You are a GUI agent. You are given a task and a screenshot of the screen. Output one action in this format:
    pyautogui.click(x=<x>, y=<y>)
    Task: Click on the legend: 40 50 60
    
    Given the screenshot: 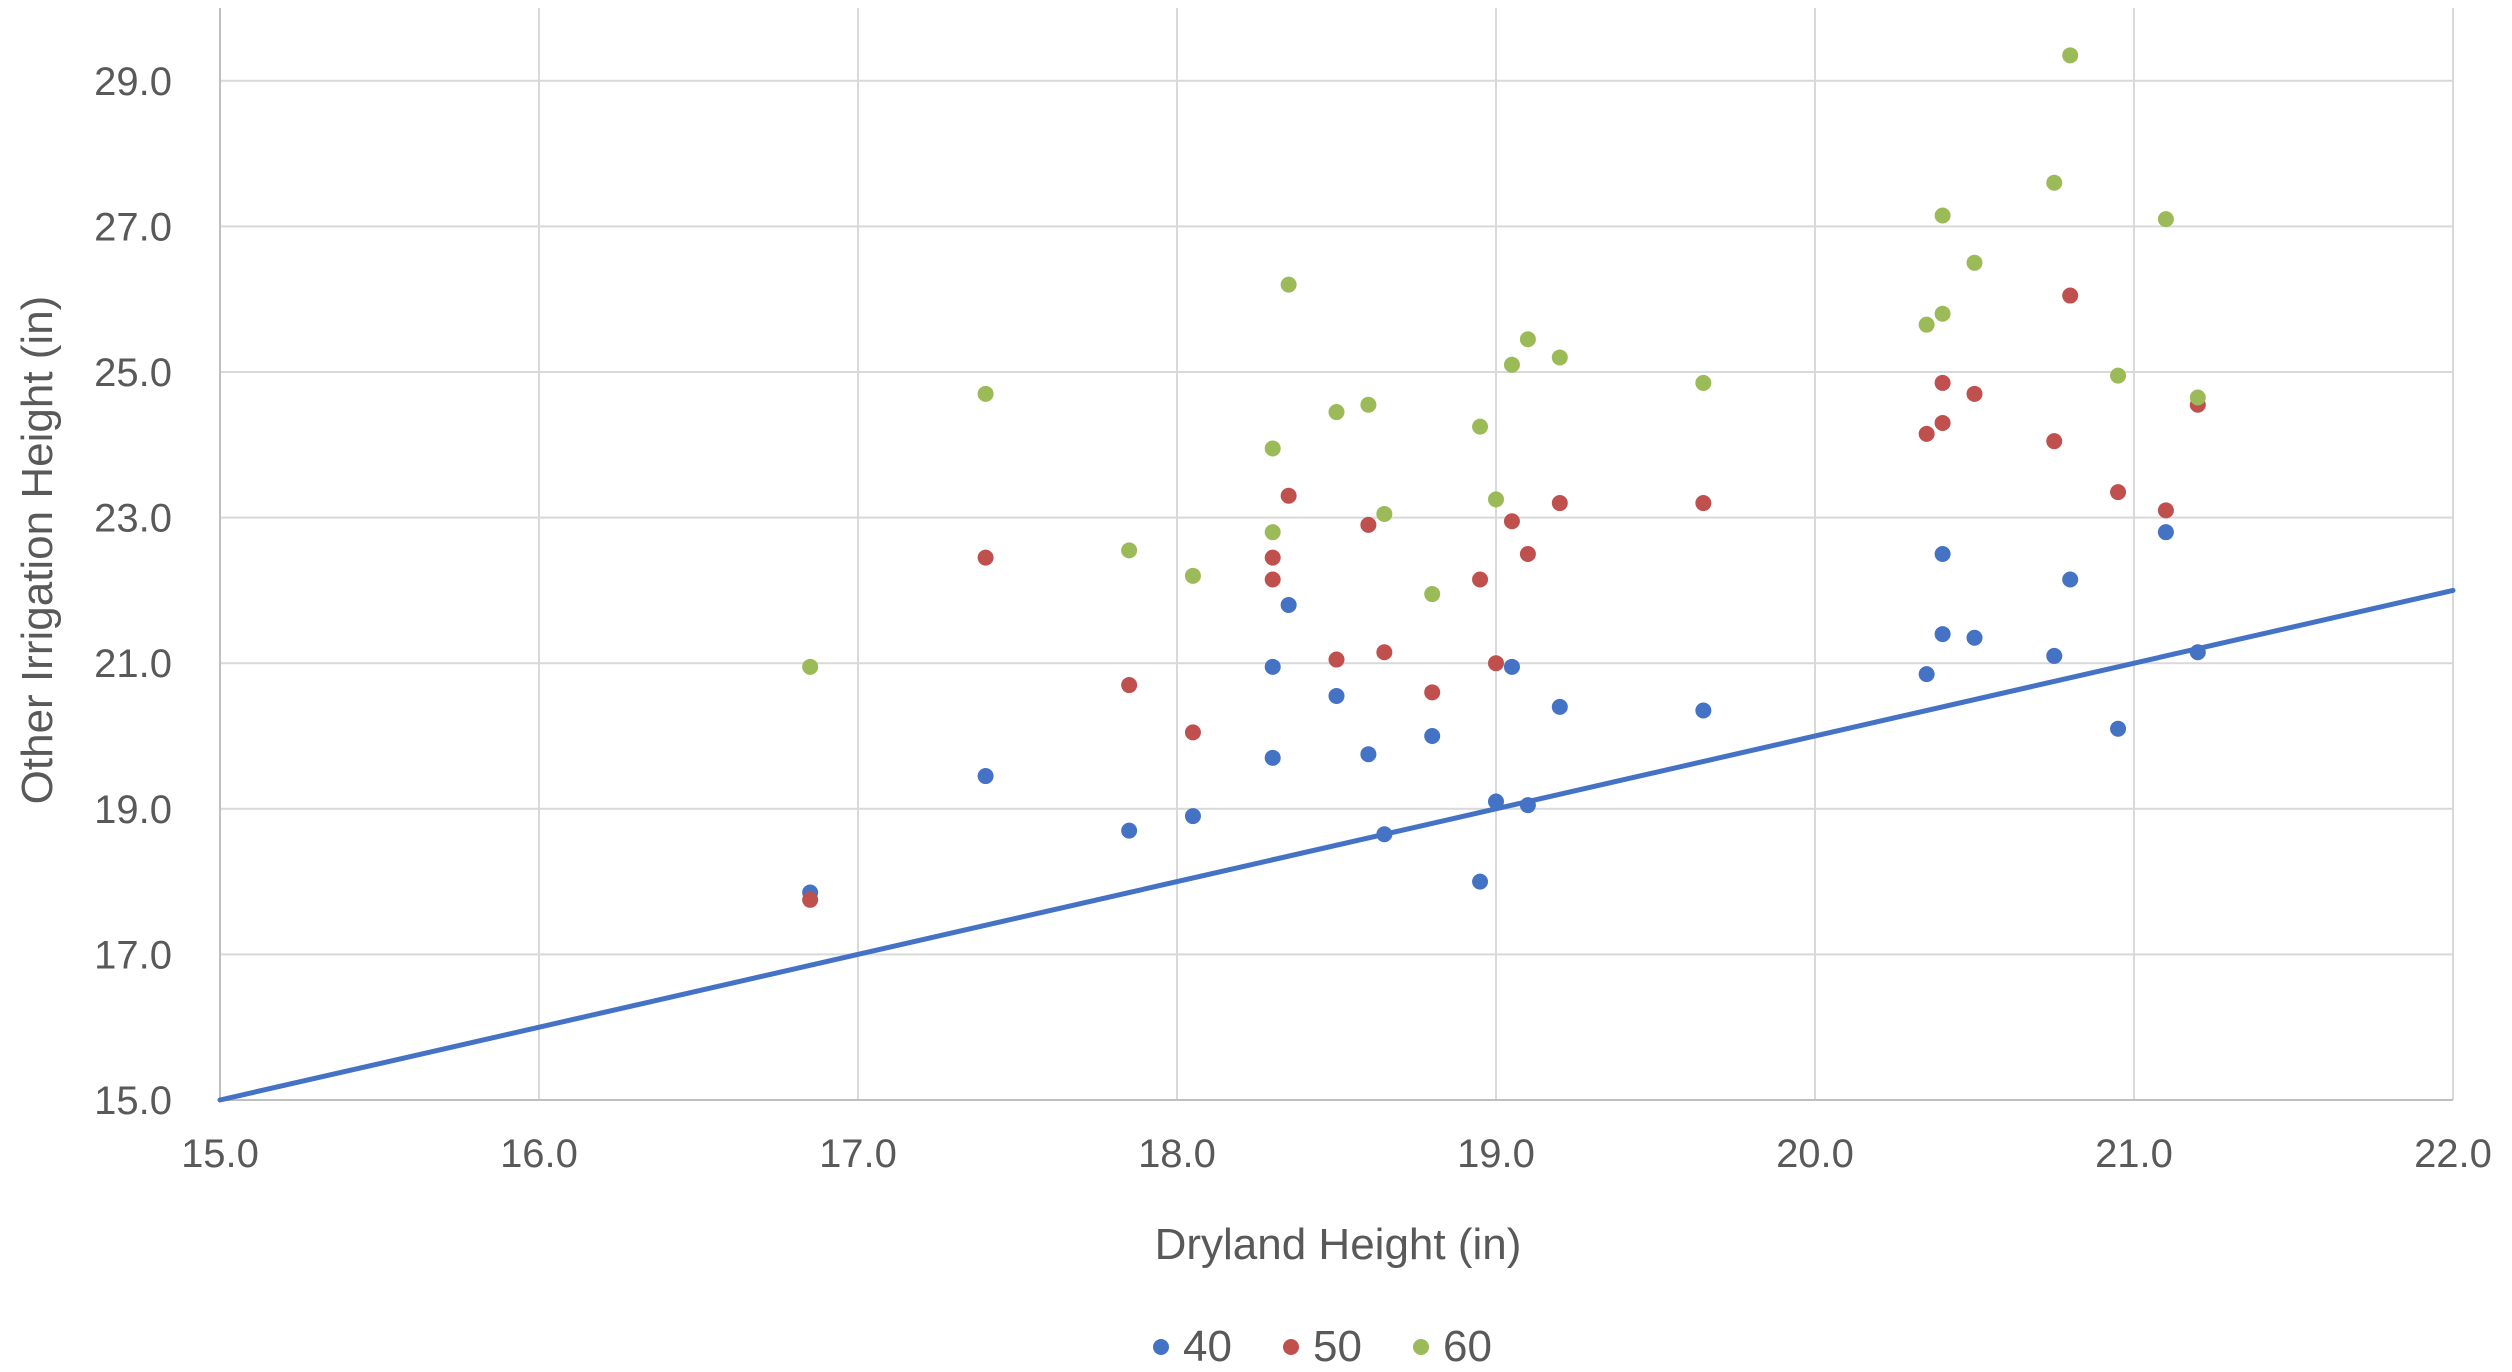 What is the action you would take?
    pyautogui.click(x=1322, y=1346)
    